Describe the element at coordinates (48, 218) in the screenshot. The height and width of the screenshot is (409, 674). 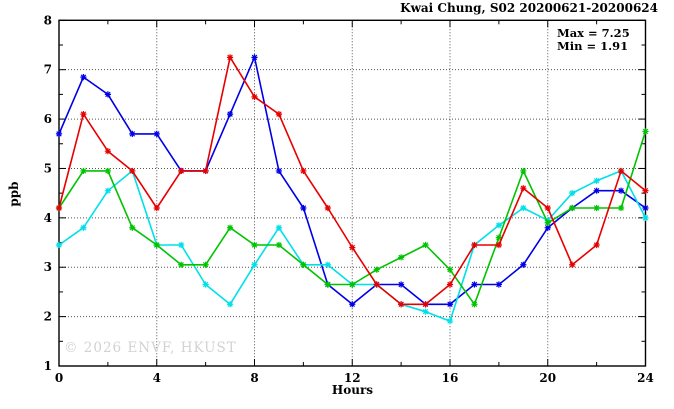
I see `y-tick-label: 4` at that location.